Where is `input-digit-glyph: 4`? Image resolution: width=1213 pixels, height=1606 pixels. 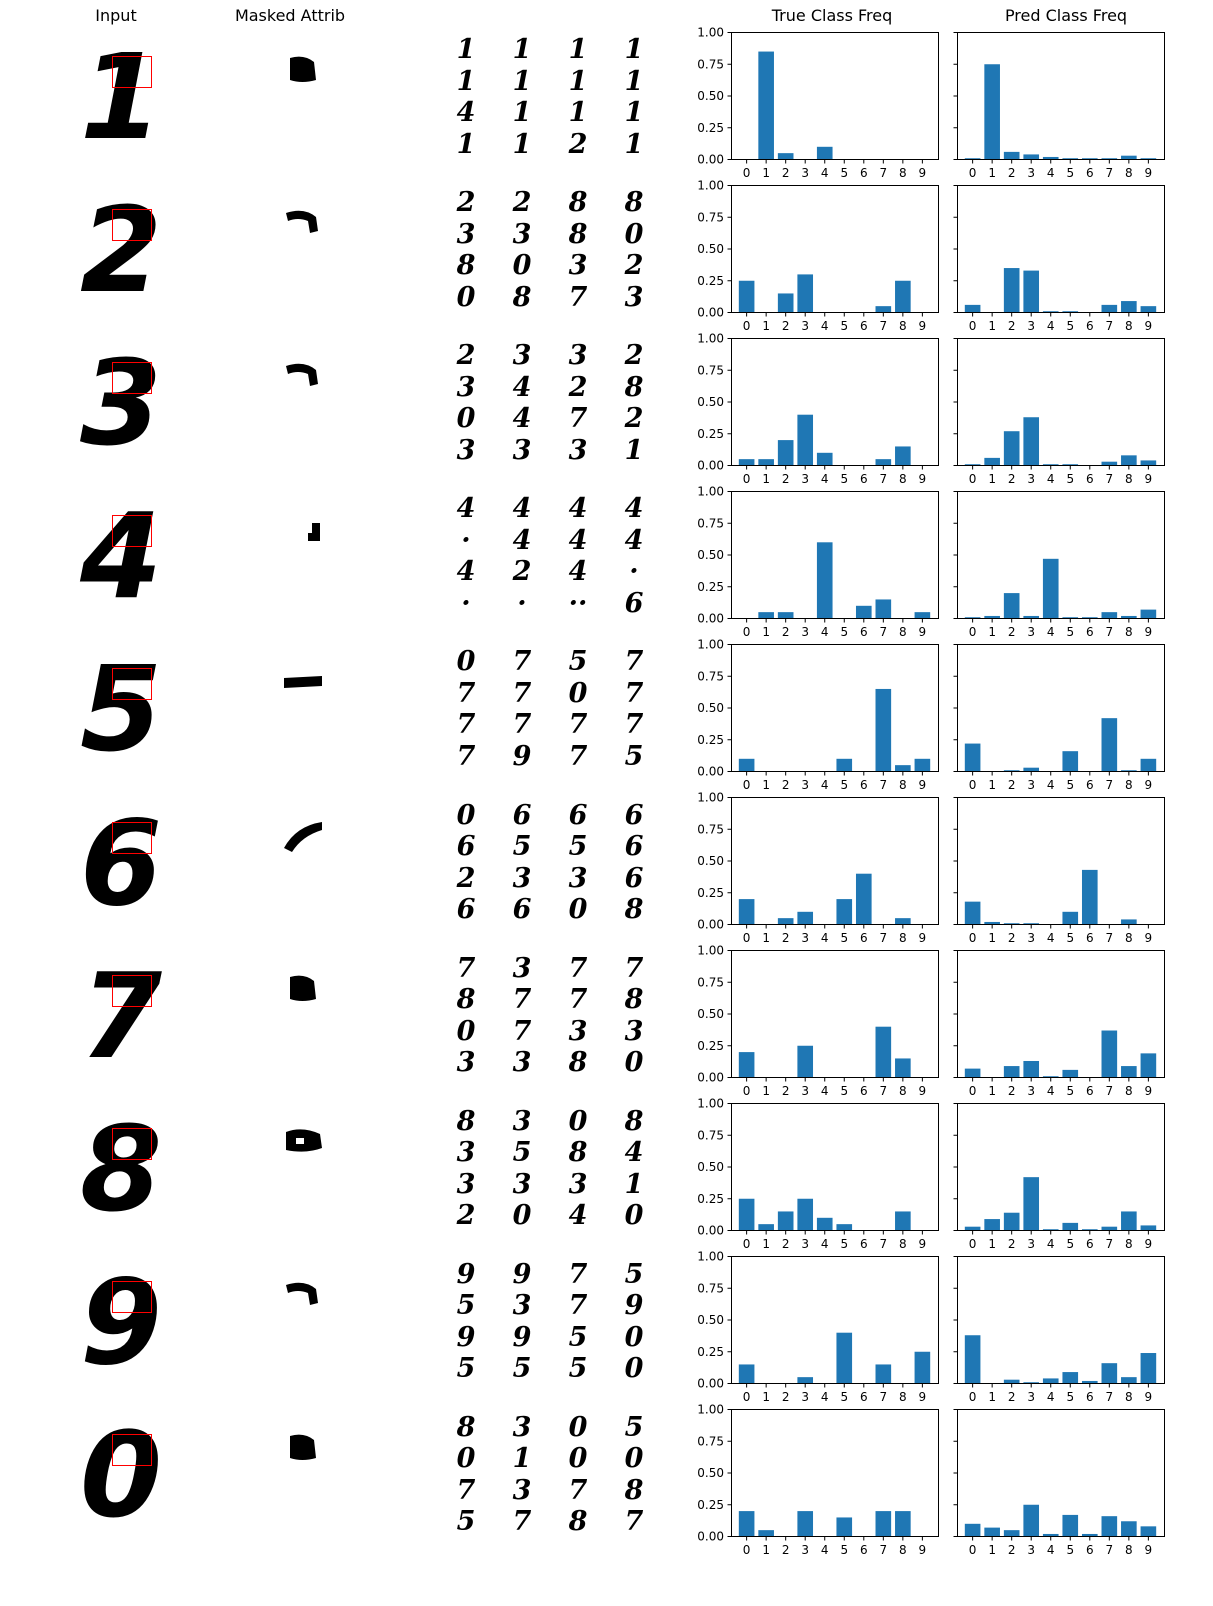
input-digit-glyph: 4 is located at coordinates (121, 556).